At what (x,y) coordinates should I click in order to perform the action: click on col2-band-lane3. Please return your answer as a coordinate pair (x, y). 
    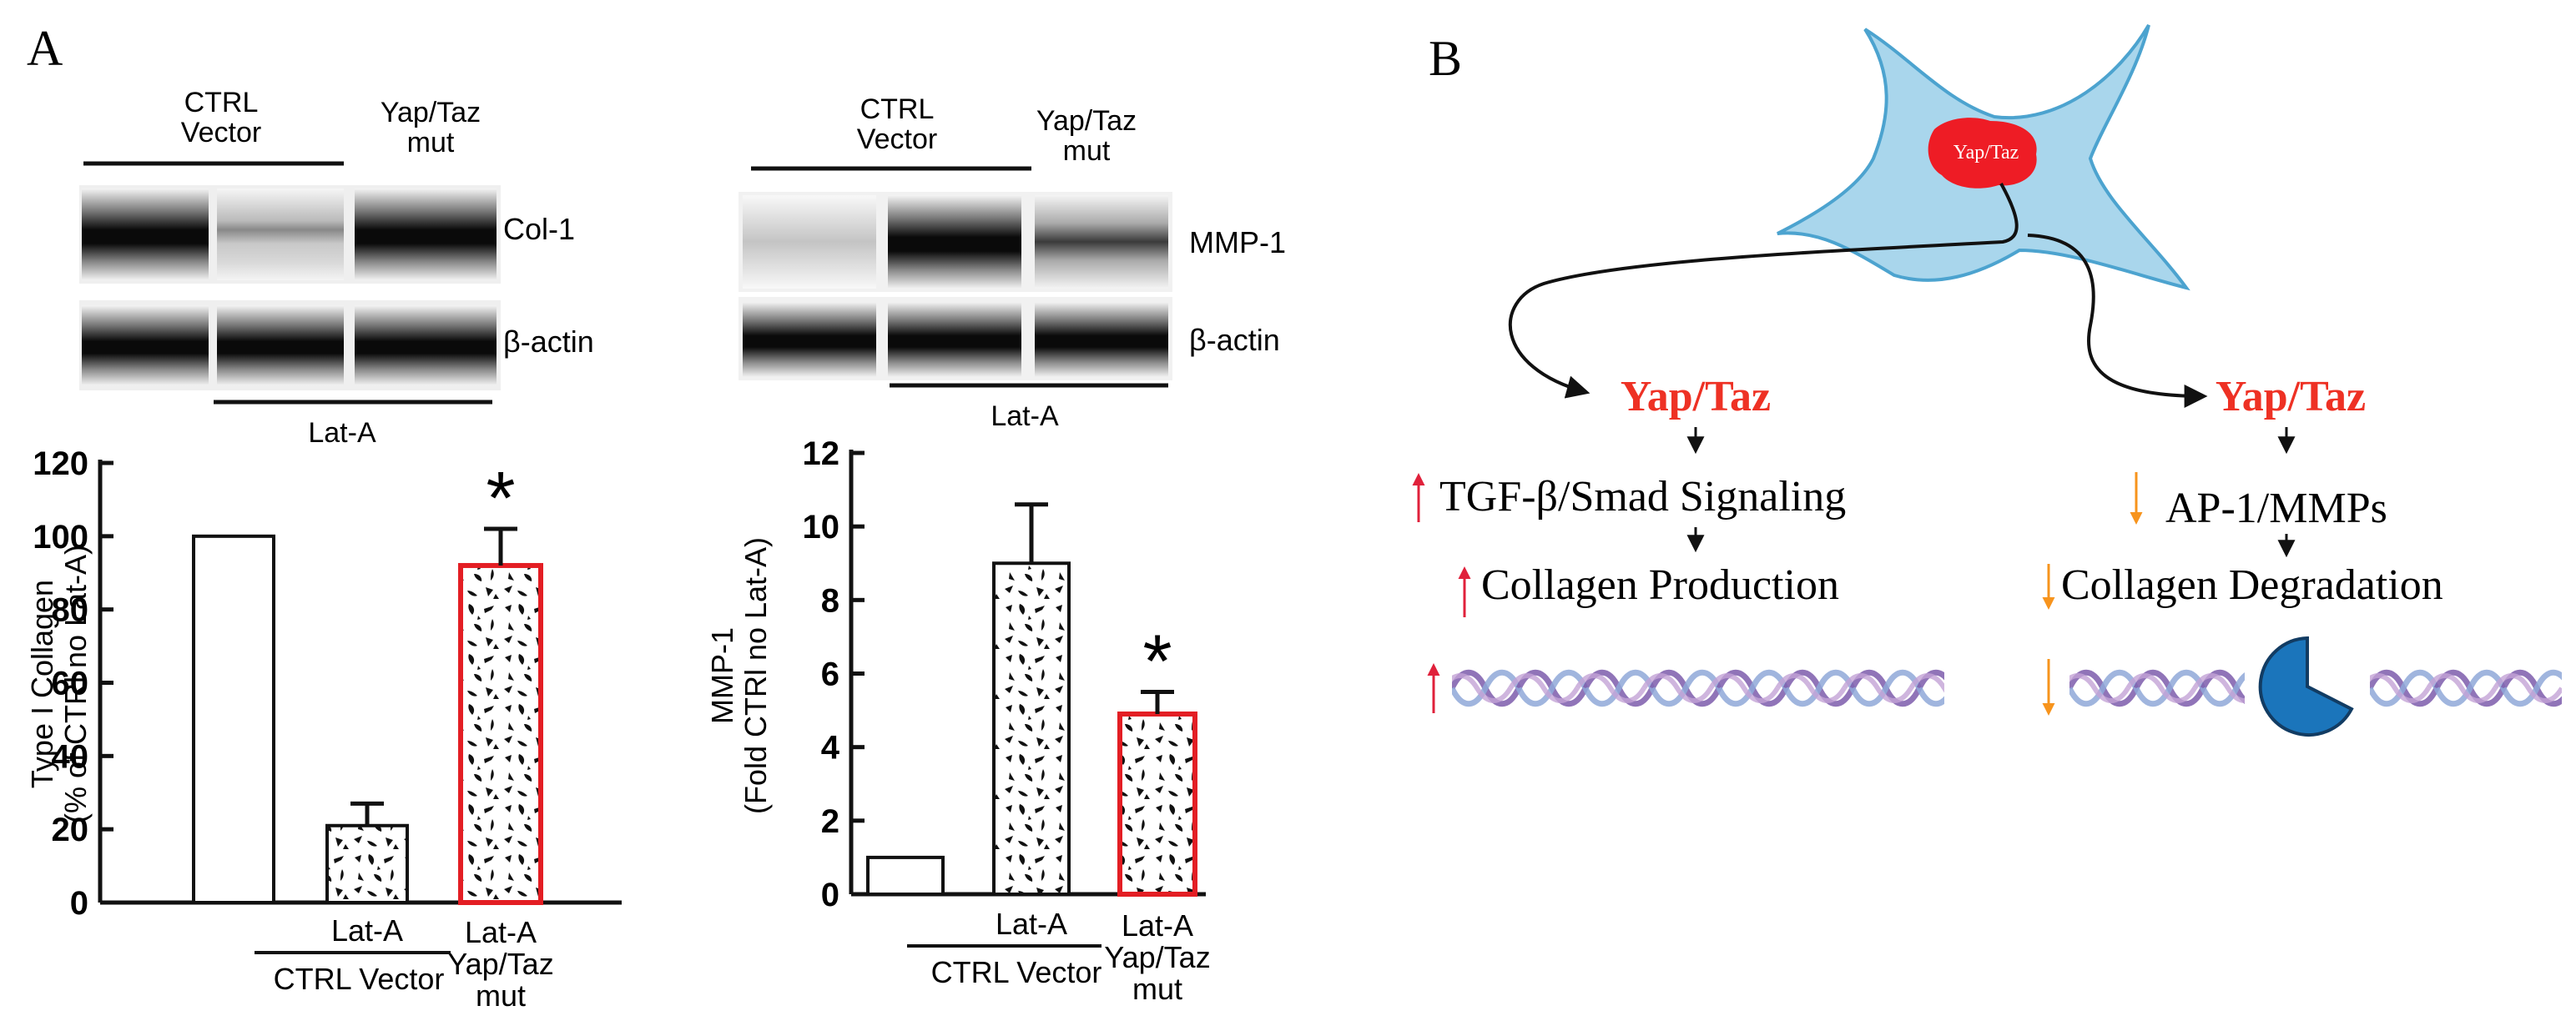
    Looking at the image, I should click on (1101, 242).